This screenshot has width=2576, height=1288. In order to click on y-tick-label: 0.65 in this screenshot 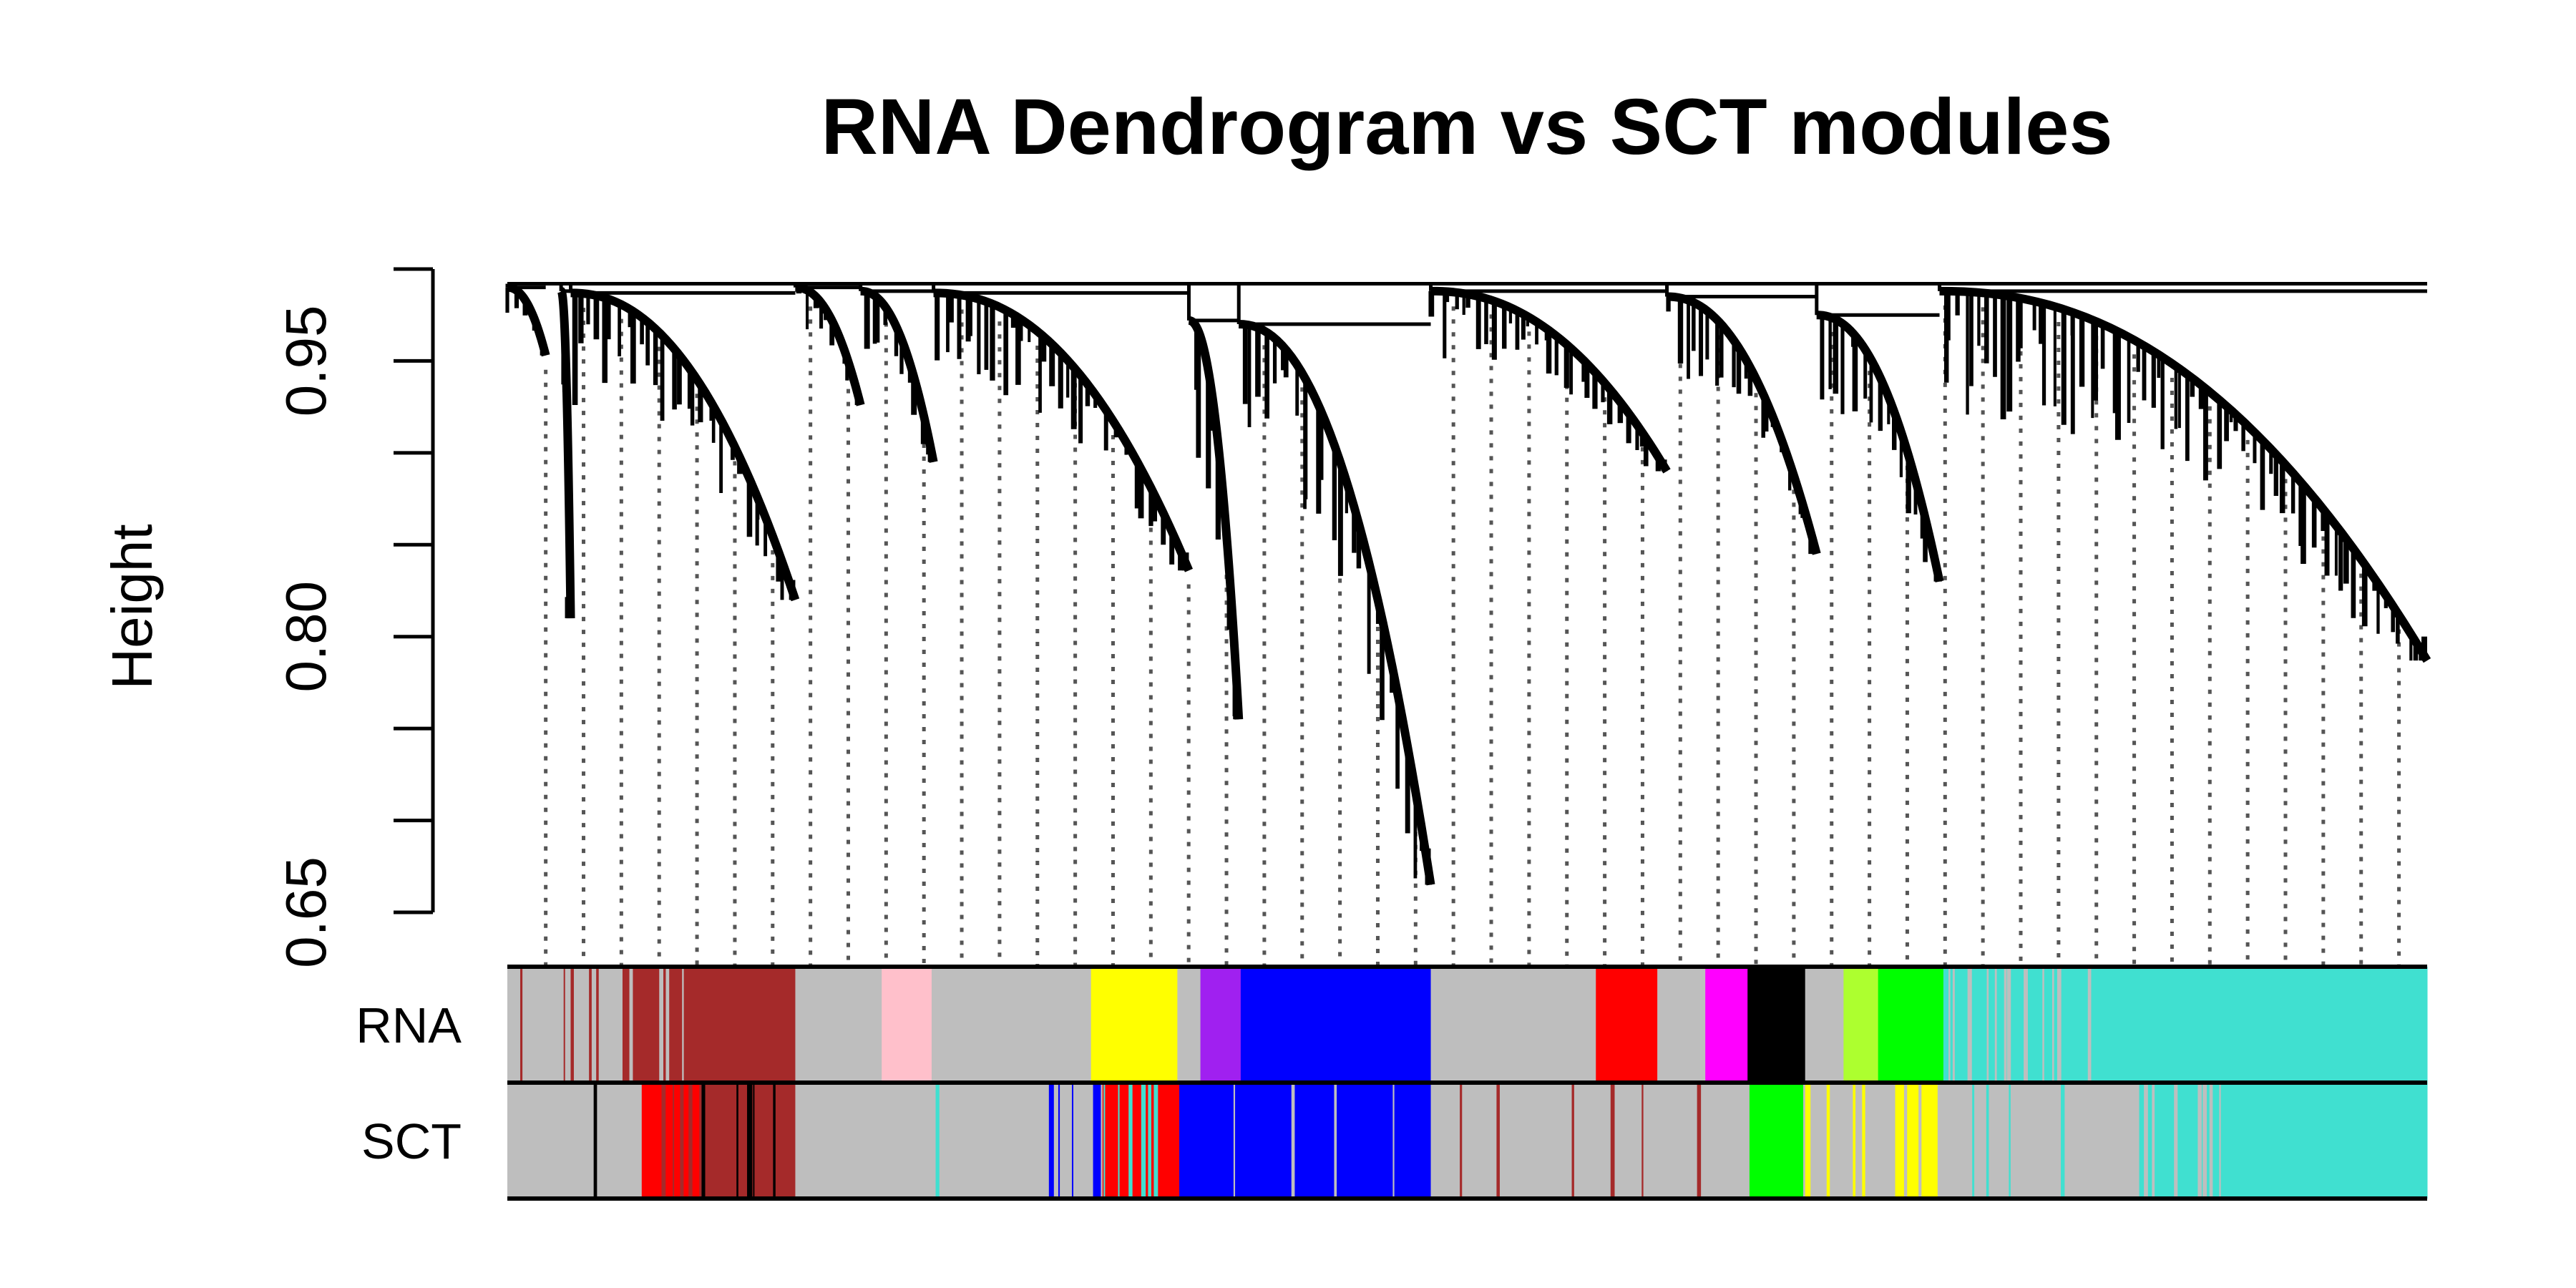, I will do `click(306, 912)`.